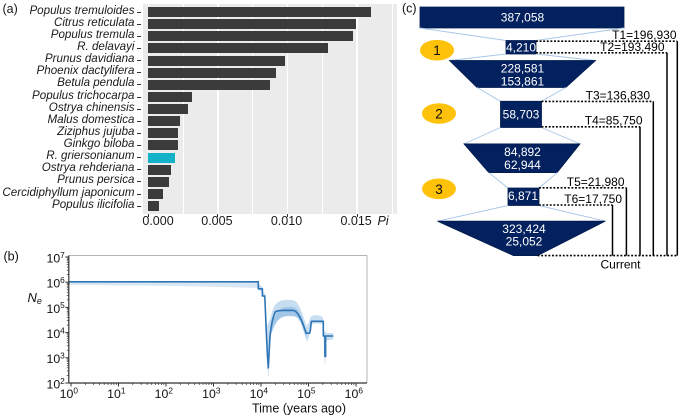 This screenshot has width=680, height=420. What do you see at coordinates (644, 35) in the screenshot?
I see `svg-text: T1=196,930` at bounding box center [644, 35].